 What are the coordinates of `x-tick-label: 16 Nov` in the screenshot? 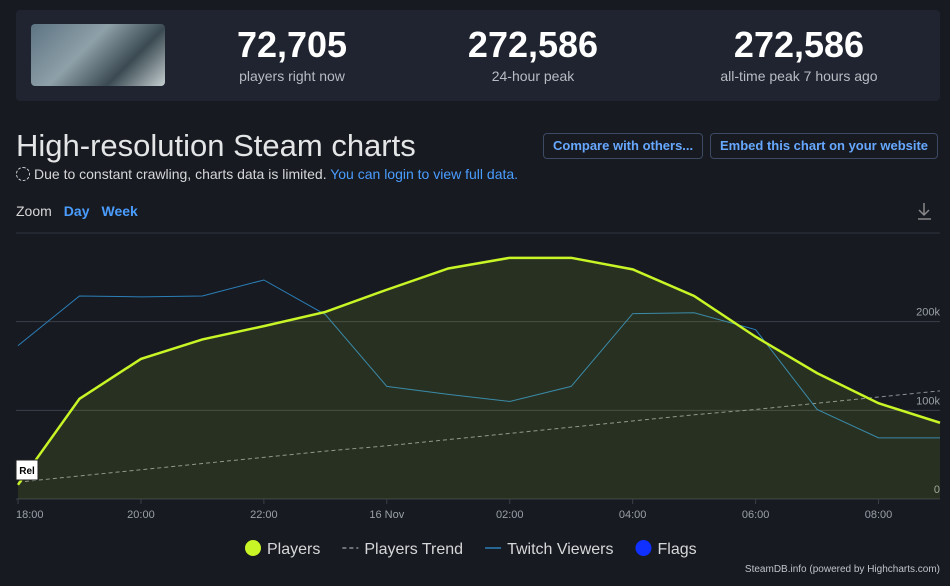 It's located at (386, 515).